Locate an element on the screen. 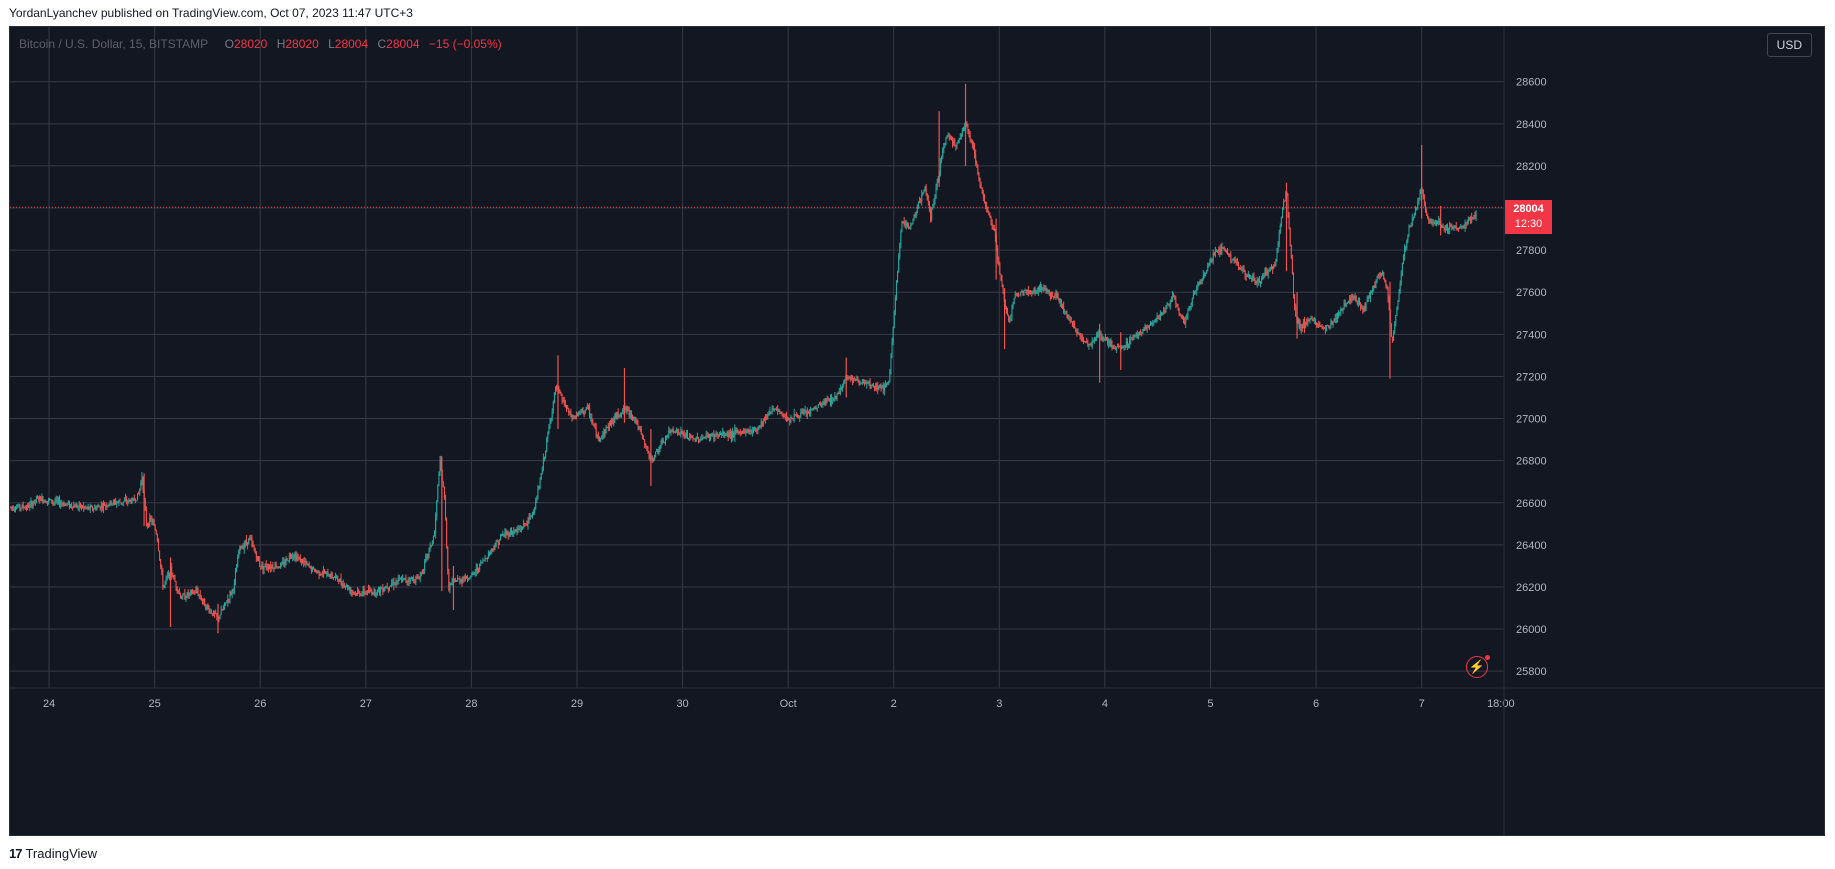 This screenshot has width=1835, height=869. footer-branding: 17 TradingView is located at coordinates (53, 853).